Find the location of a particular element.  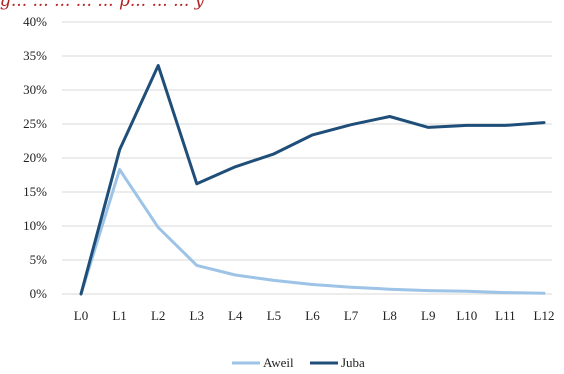

y-tick-label: 15% is located at coordinates (35, 191).